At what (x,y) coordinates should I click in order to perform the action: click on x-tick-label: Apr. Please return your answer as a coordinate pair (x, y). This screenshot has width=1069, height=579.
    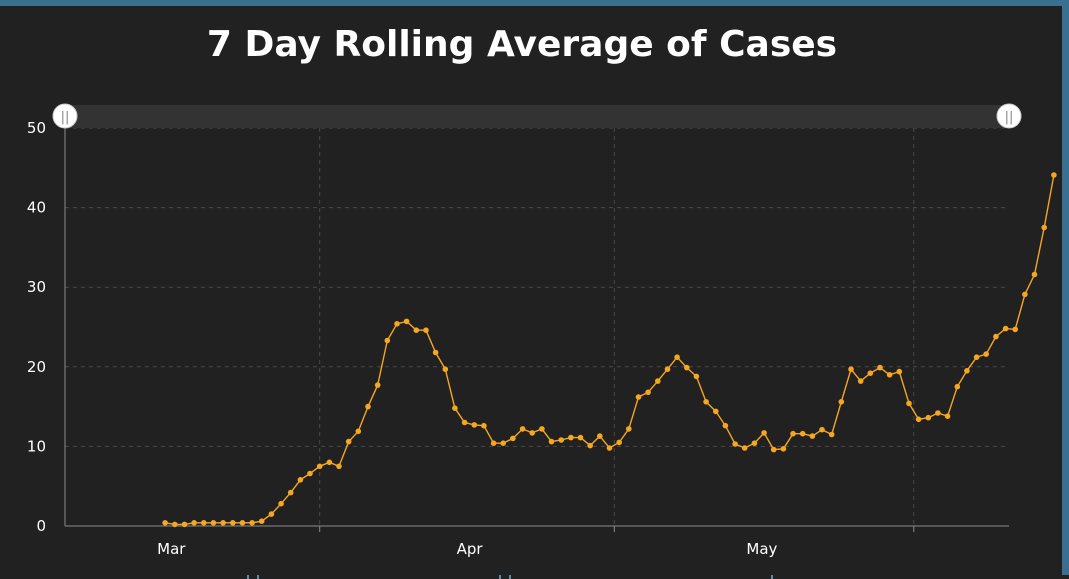
    Looking at the image, I should click on (470, 549).